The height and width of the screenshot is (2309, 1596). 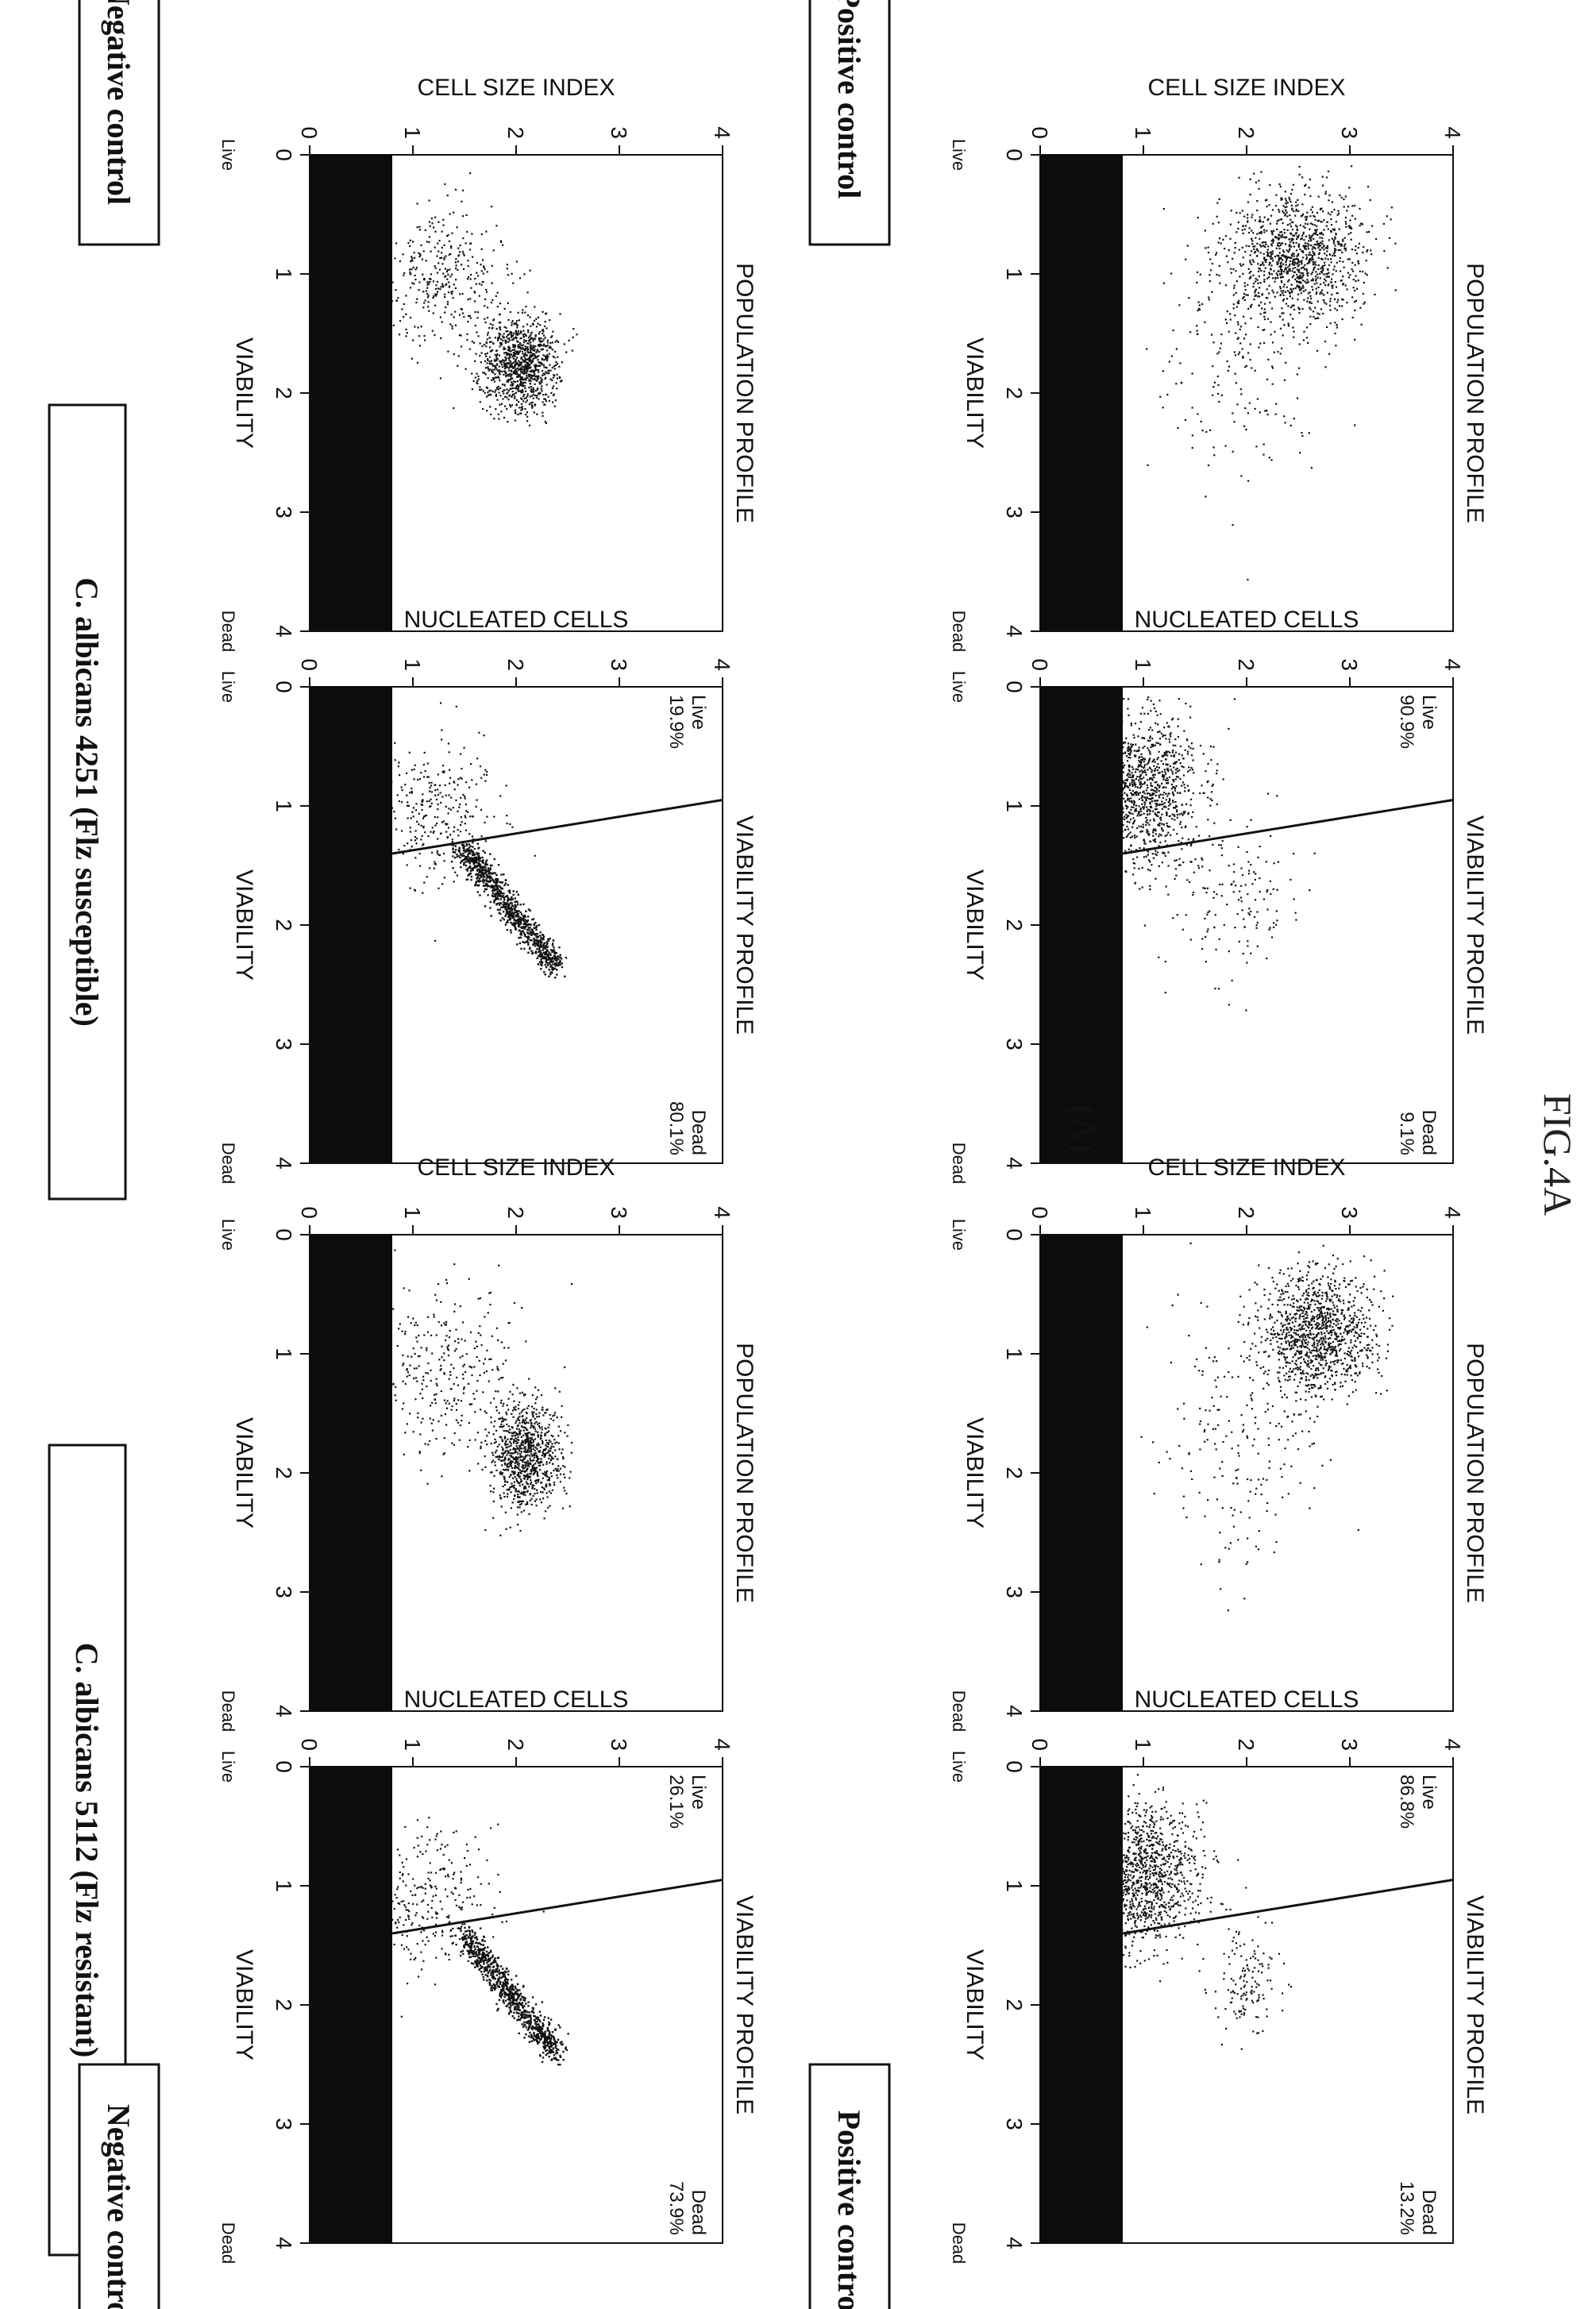 What do you see at coordinates (1014, 393) in the screenshot?
I see `x-tick-label: 2` at bounding box center [1014, 393].